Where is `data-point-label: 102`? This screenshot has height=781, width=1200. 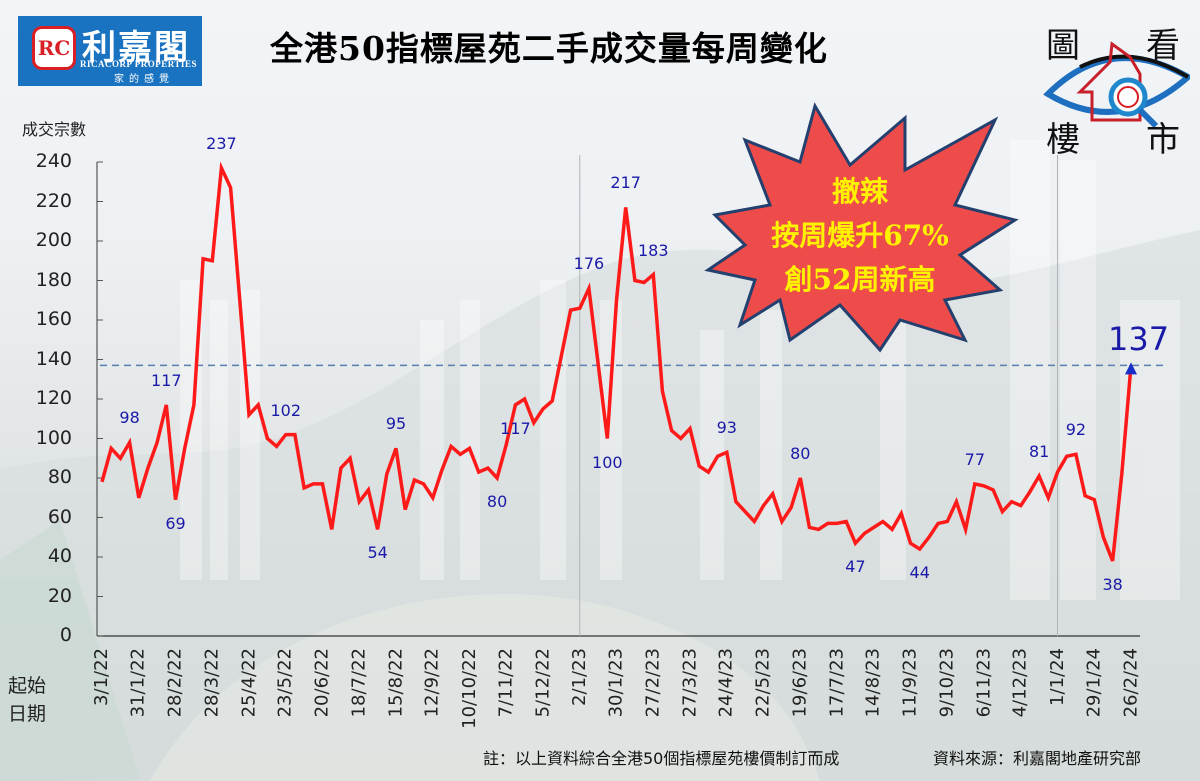 data-point-label: 102 is located at coordinates (286, 410).